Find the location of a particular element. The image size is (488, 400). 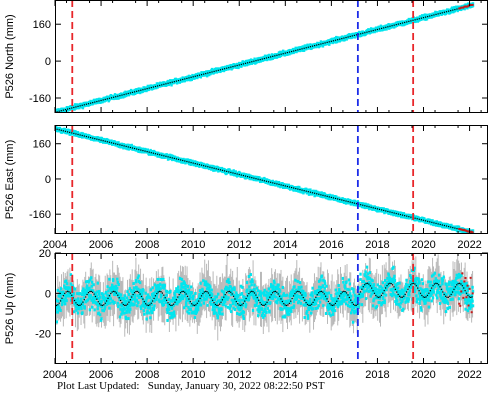

x-tick-label: 2014 is located at coordinates (285, 375).